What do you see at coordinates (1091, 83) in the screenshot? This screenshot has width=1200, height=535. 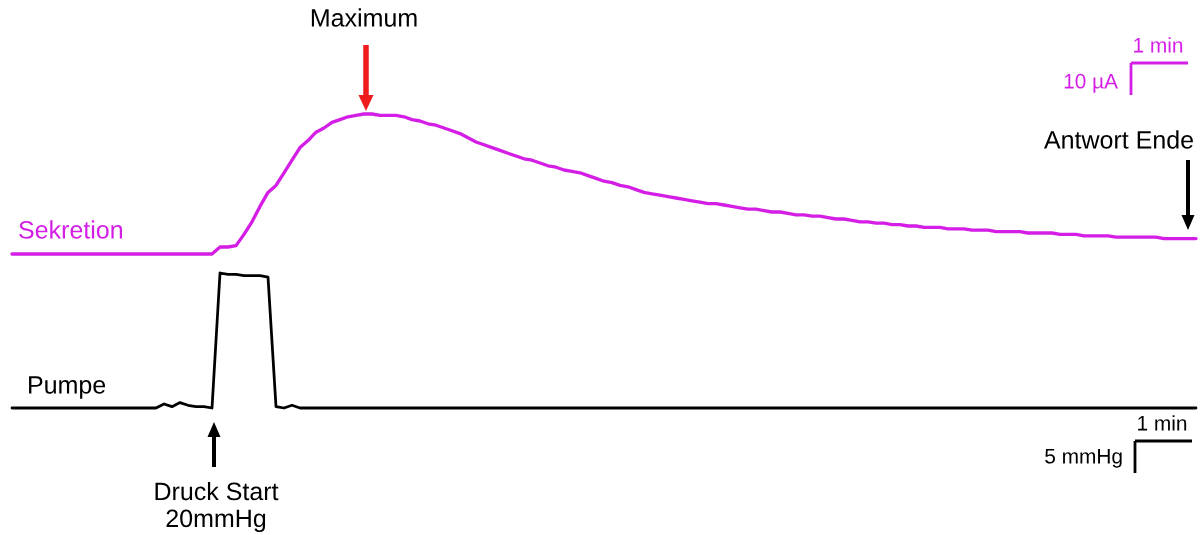 I see `text: 10 µA` at bounding box center [1091, 83].